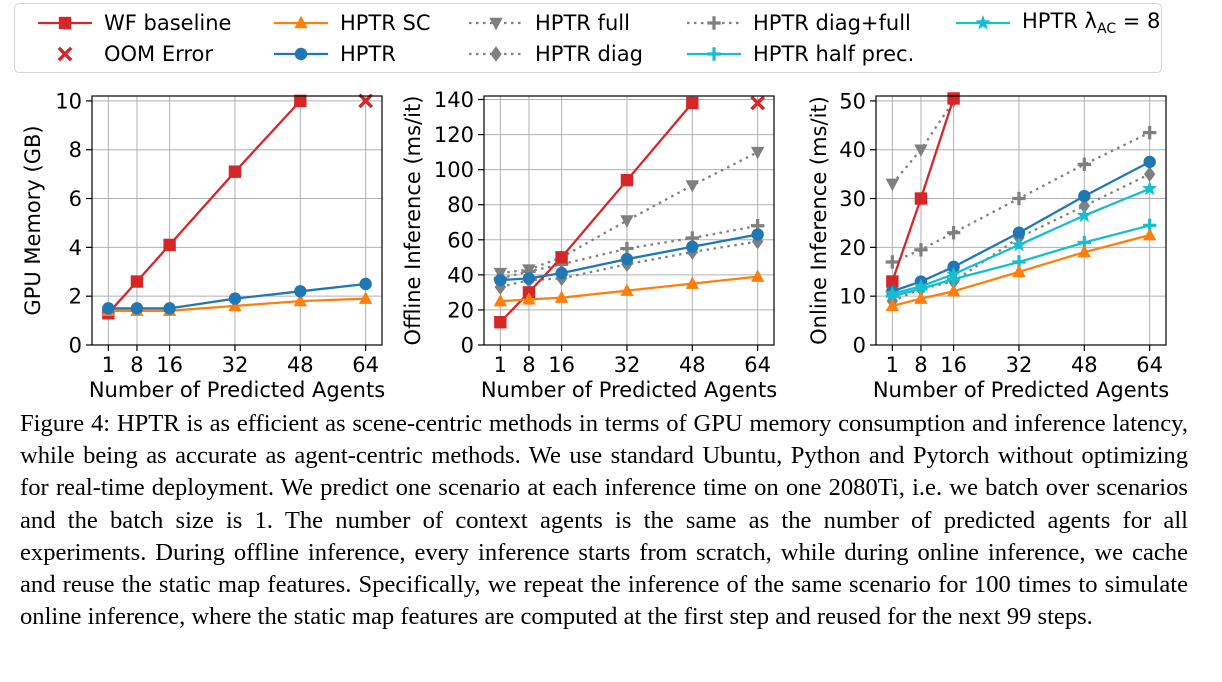 Image resolution: width=1222 pixels, height=682 pixels. I want to click on data-point-half, so click(953, 279).